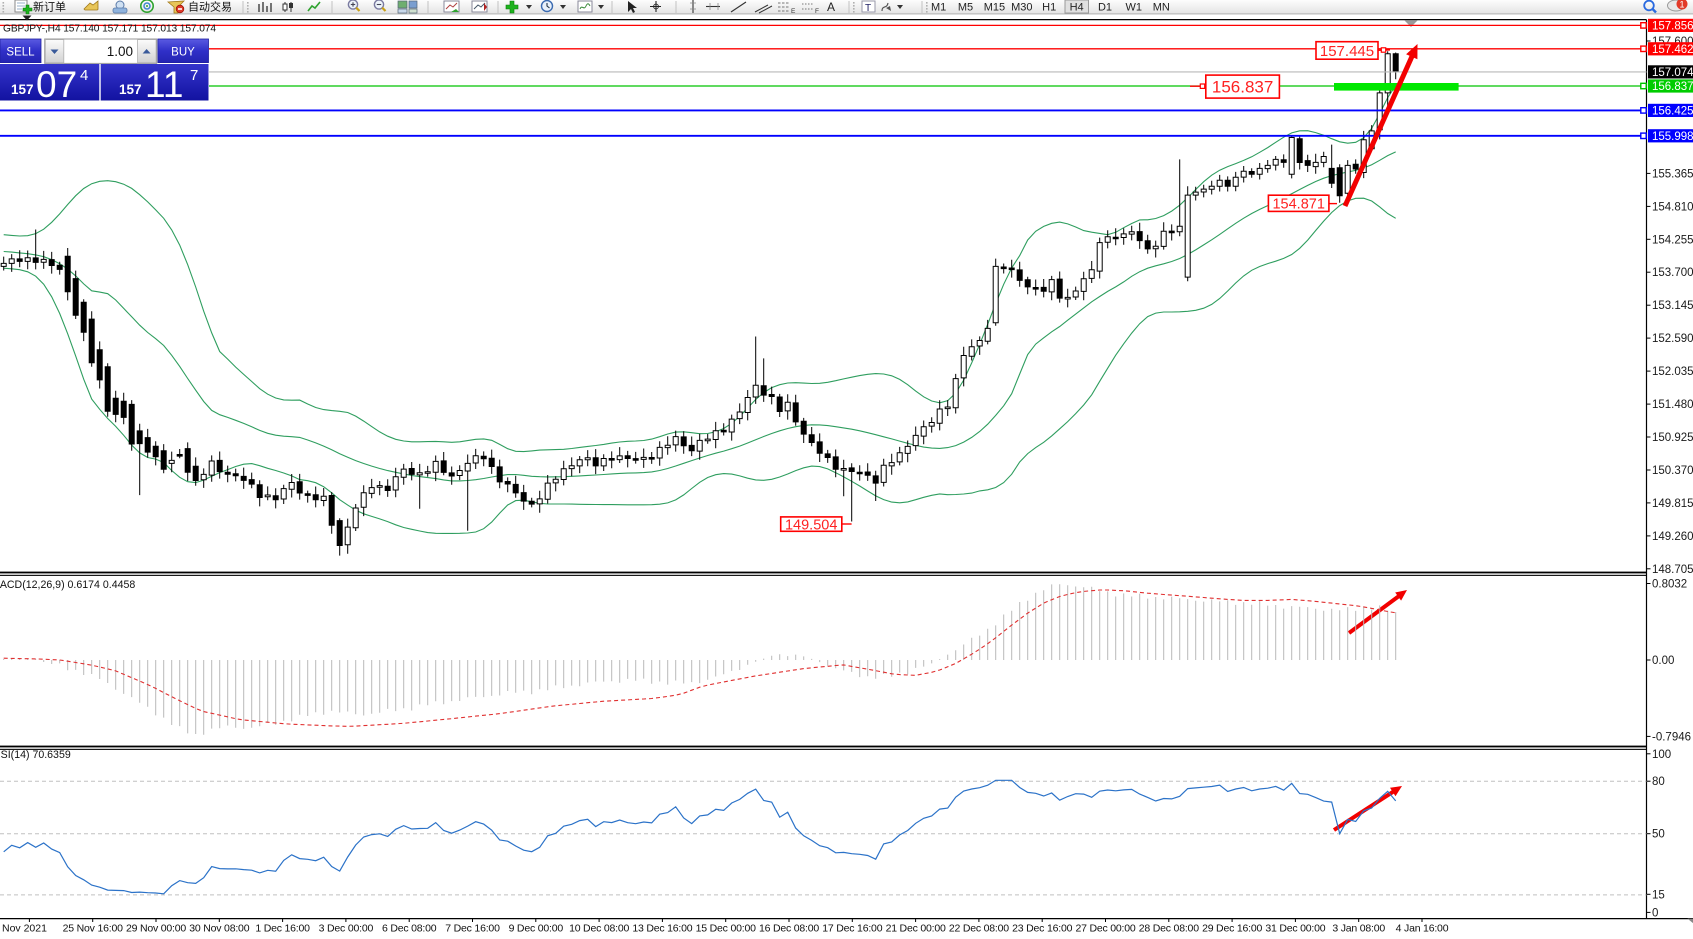  I want to click on svg-text: 150.370, so click(1672, 471).